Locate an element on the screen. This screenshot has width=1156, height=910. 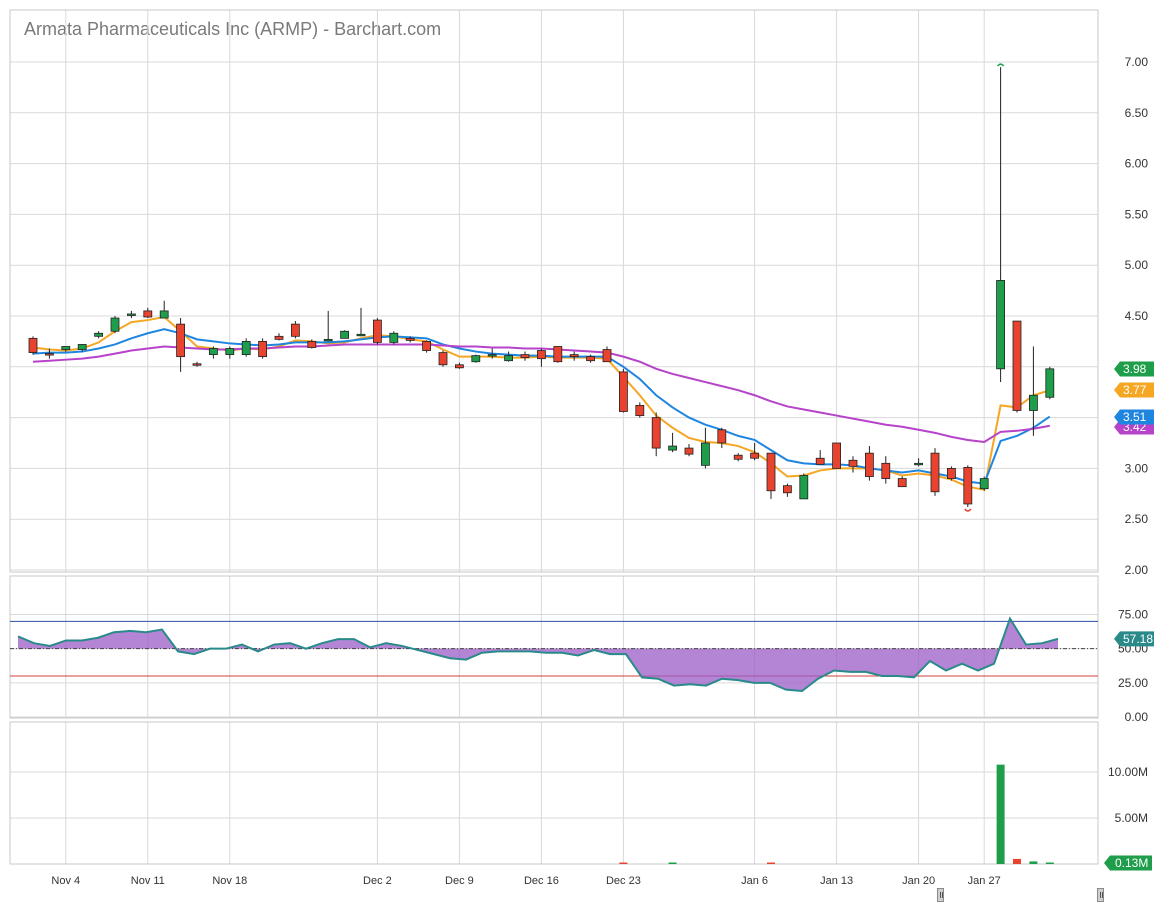
price-tick-label: 4.50 is located at coordinates (1137, 316).